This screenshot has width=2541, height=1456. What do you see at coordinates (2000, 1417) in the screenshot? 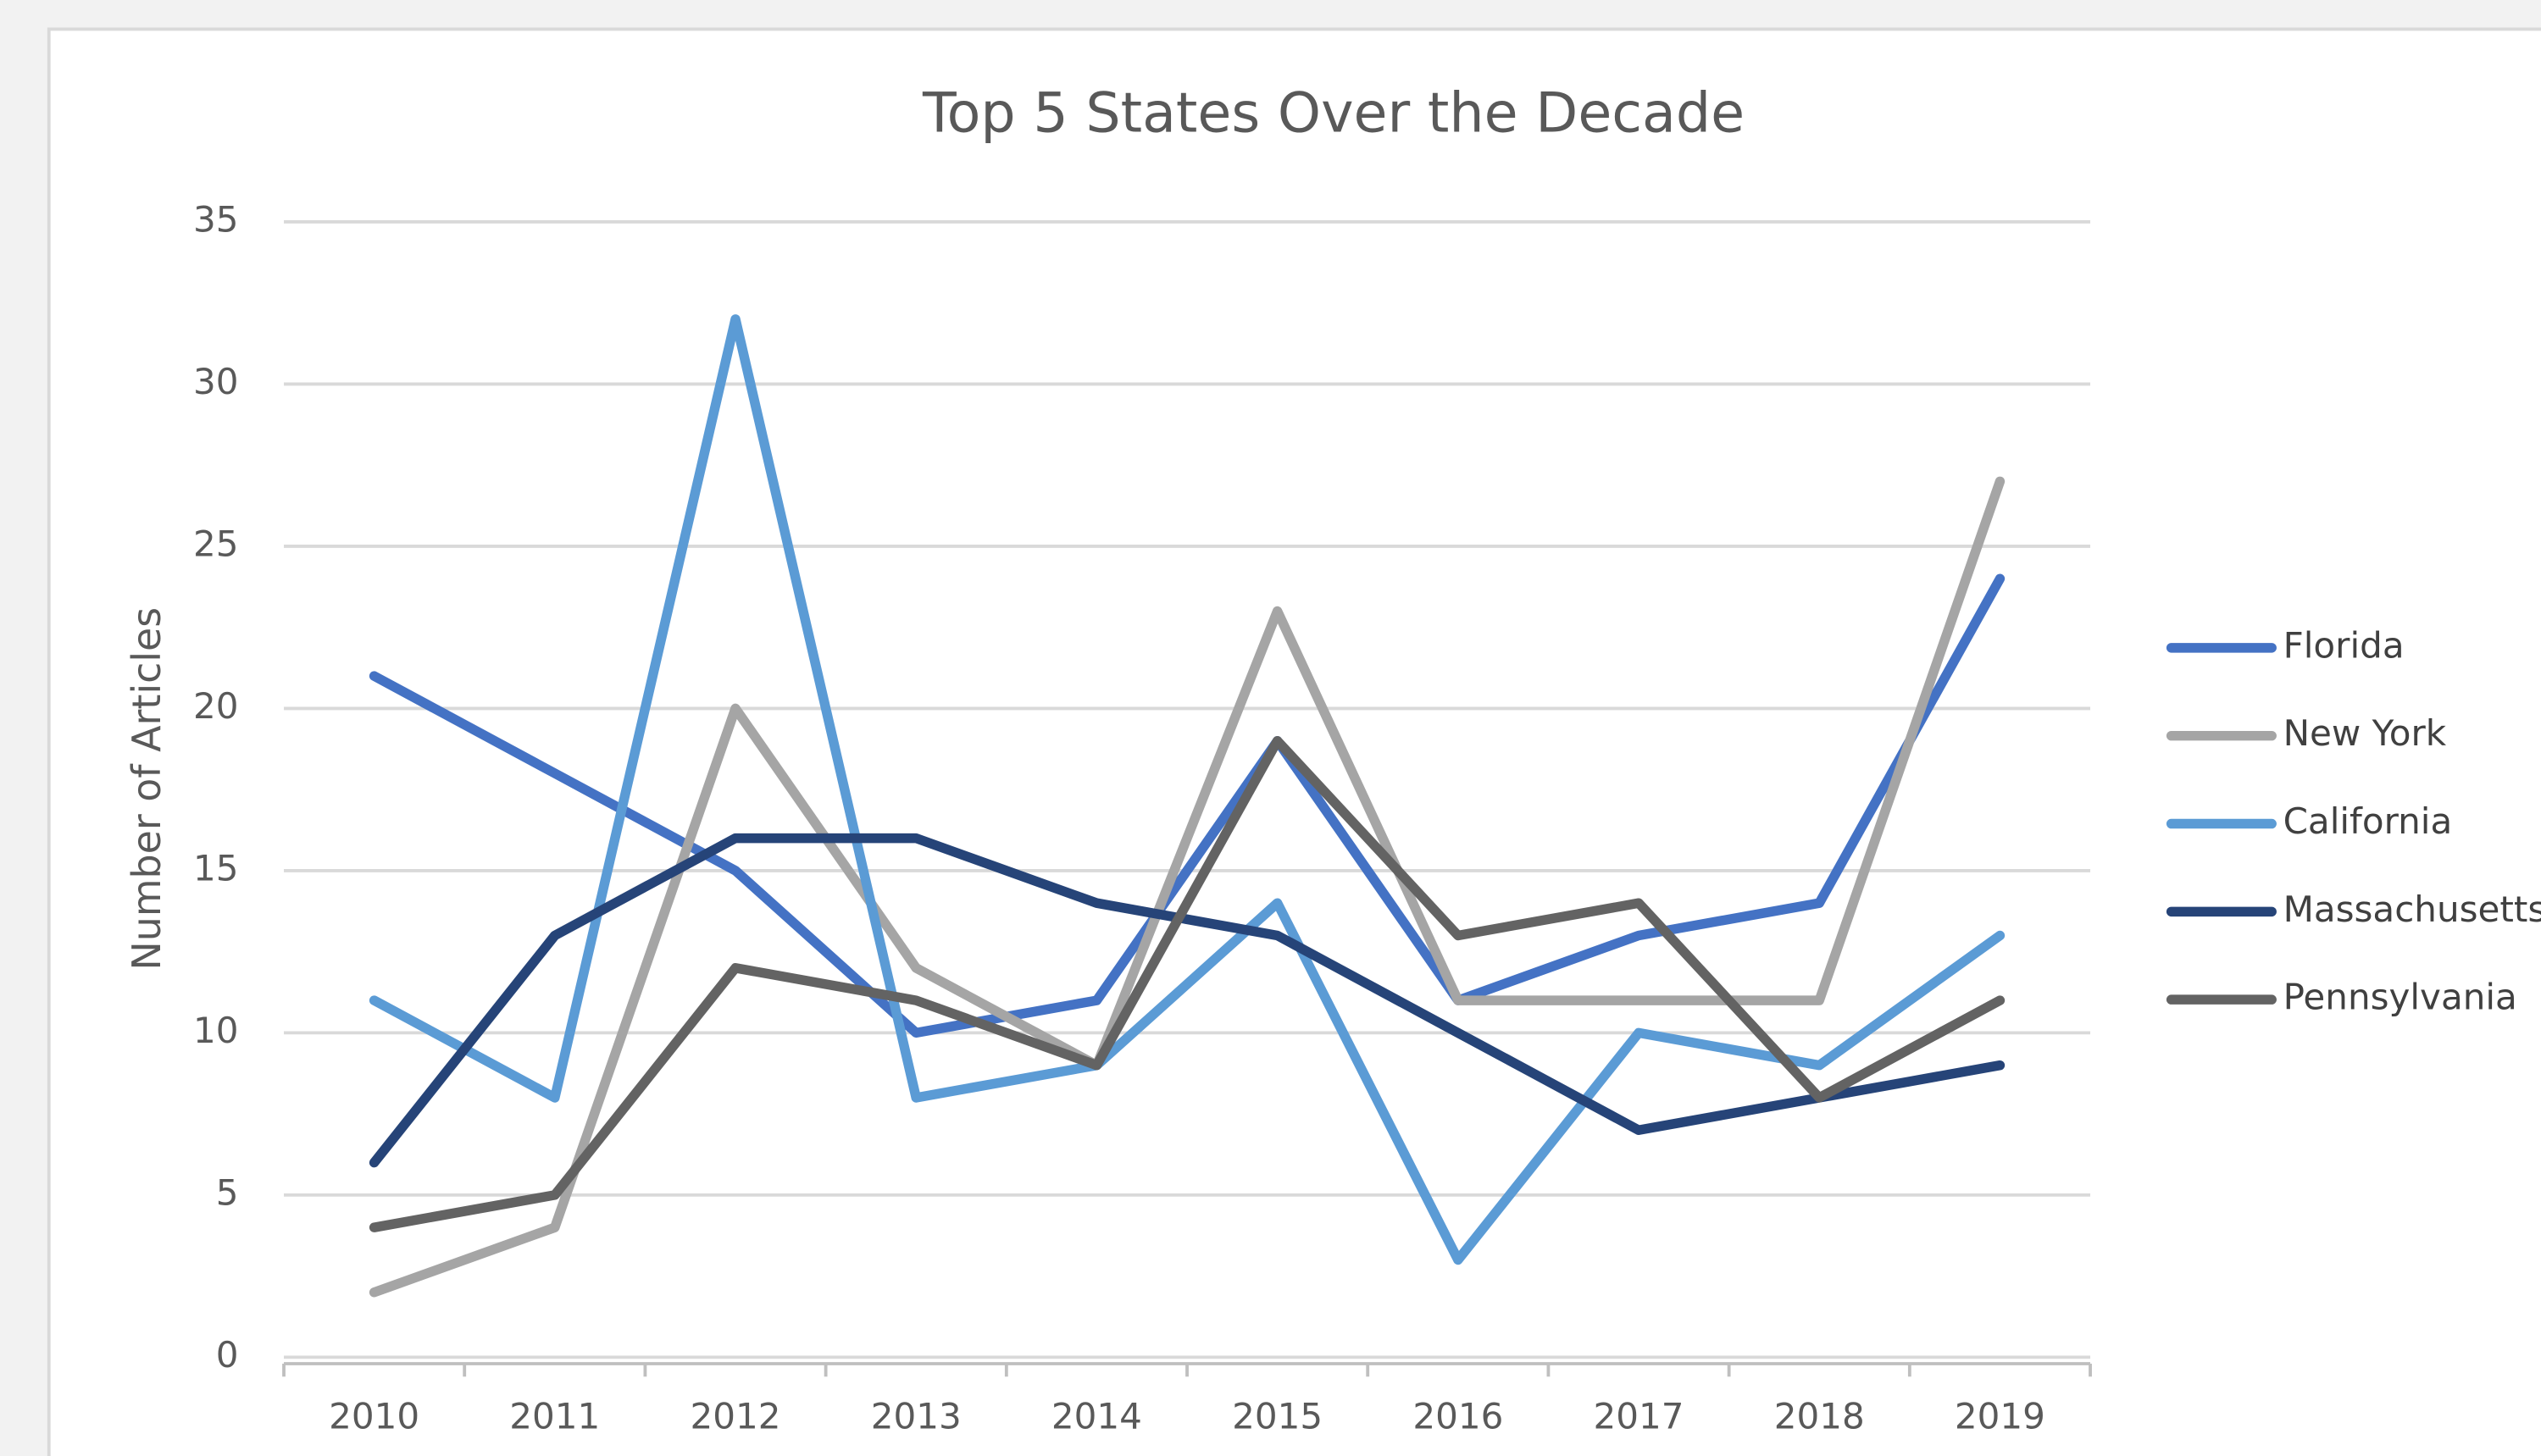
I see `x-tick-label: 2019` at bounding box center [2000, 1417].